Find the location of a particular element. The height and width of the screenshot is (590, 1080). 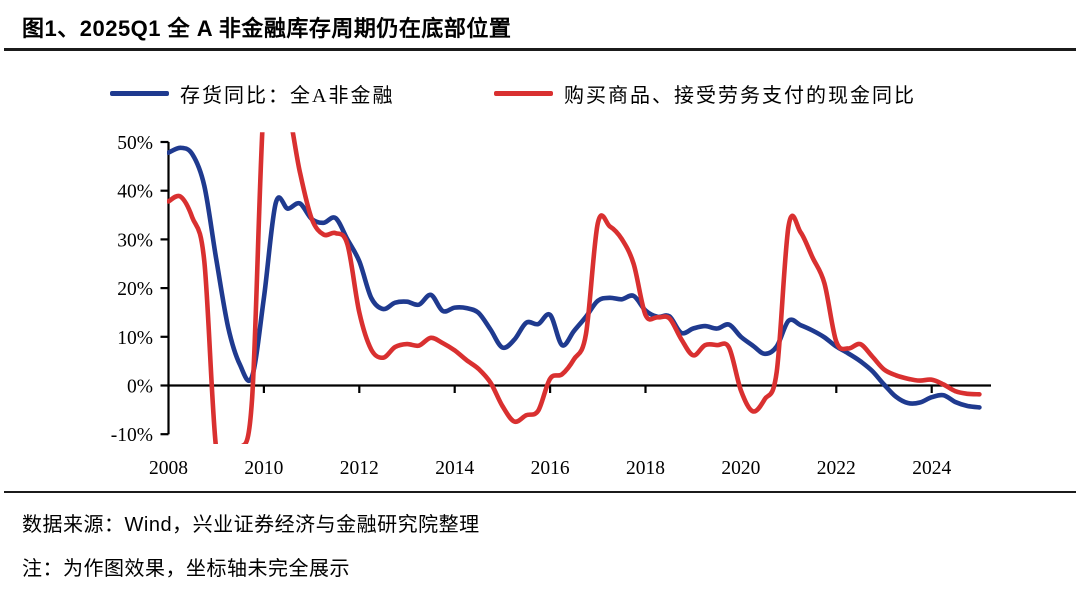

y-tick-label: 30% is located at coordinates (135, 240).